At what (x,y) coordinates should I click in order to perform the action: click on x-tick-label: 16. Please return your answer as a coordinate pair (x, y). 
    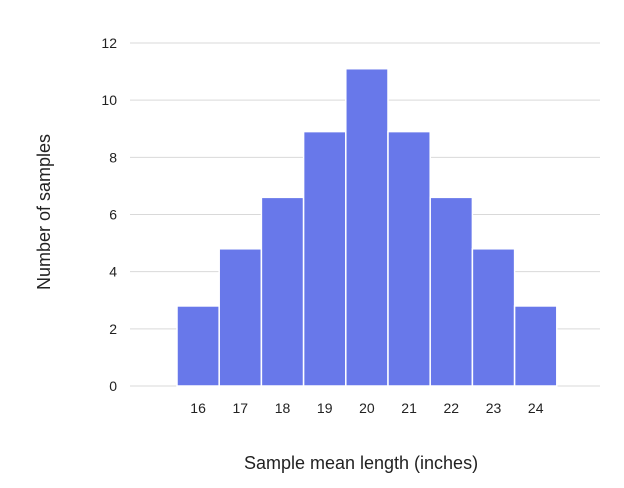
    Looking at the image, I should click on (198, 408).